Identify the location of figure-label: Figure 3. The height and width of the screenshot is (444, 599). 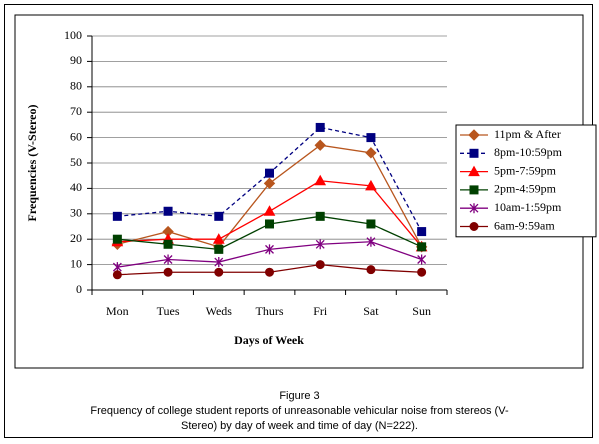
(299, 396).